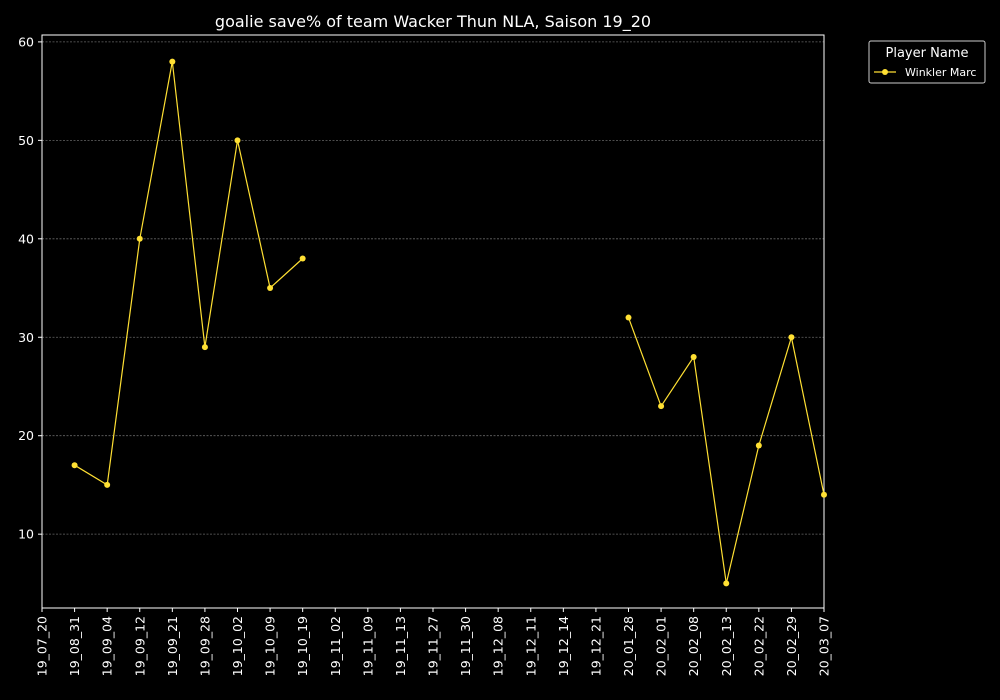 This screenshot has width=1000, height=700. Describe the element at coordinates (927, 53) in the screenshot. I see `legend-title: Player Name` at that location.